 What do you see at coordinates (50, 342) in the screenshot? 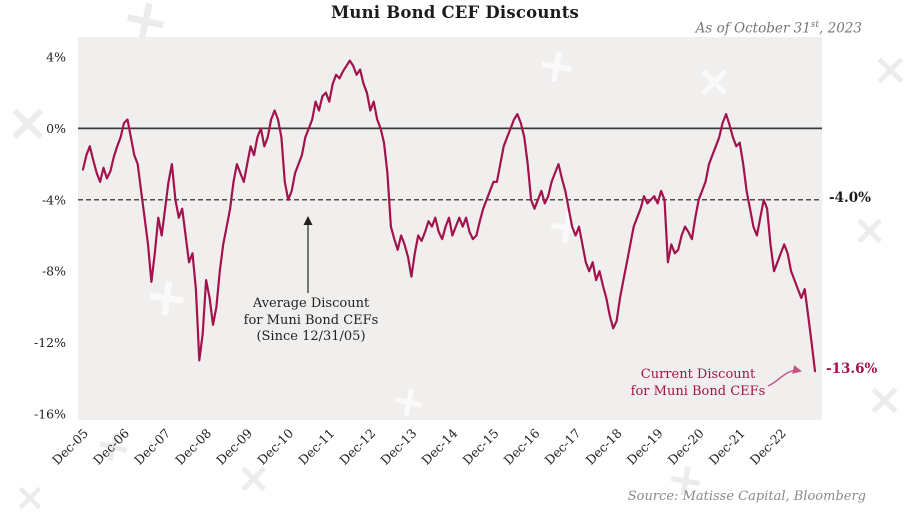
I see `y-tick-label: -12%` at bounding box center [50, 342].